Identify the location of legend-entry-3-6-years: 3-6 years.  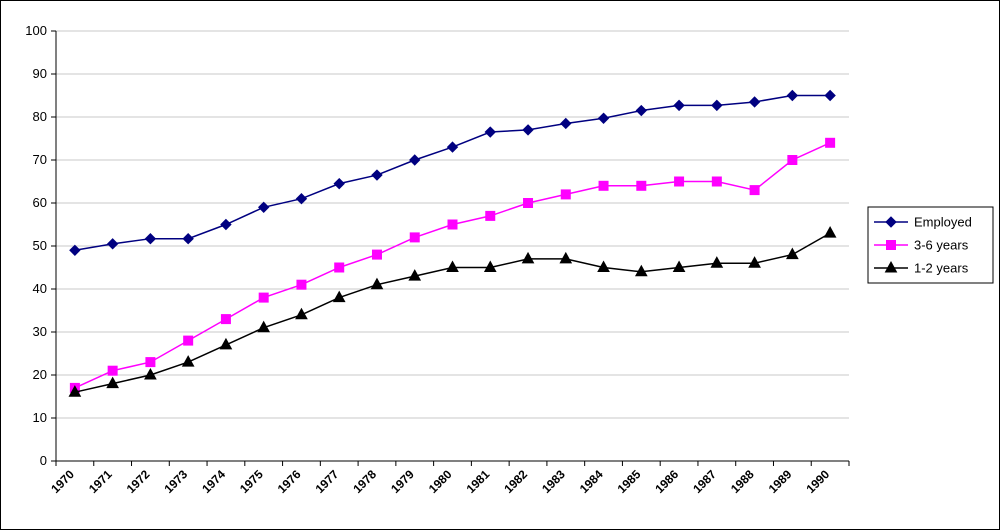
(921, 245).